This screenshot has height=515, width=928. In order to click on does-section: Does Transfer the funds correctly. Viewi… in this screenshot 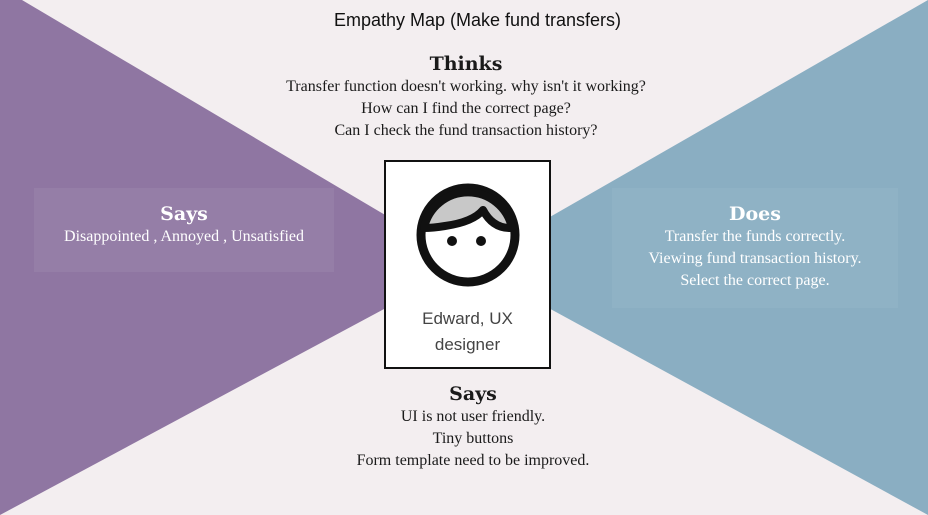, I will do `click(755, 248)`.